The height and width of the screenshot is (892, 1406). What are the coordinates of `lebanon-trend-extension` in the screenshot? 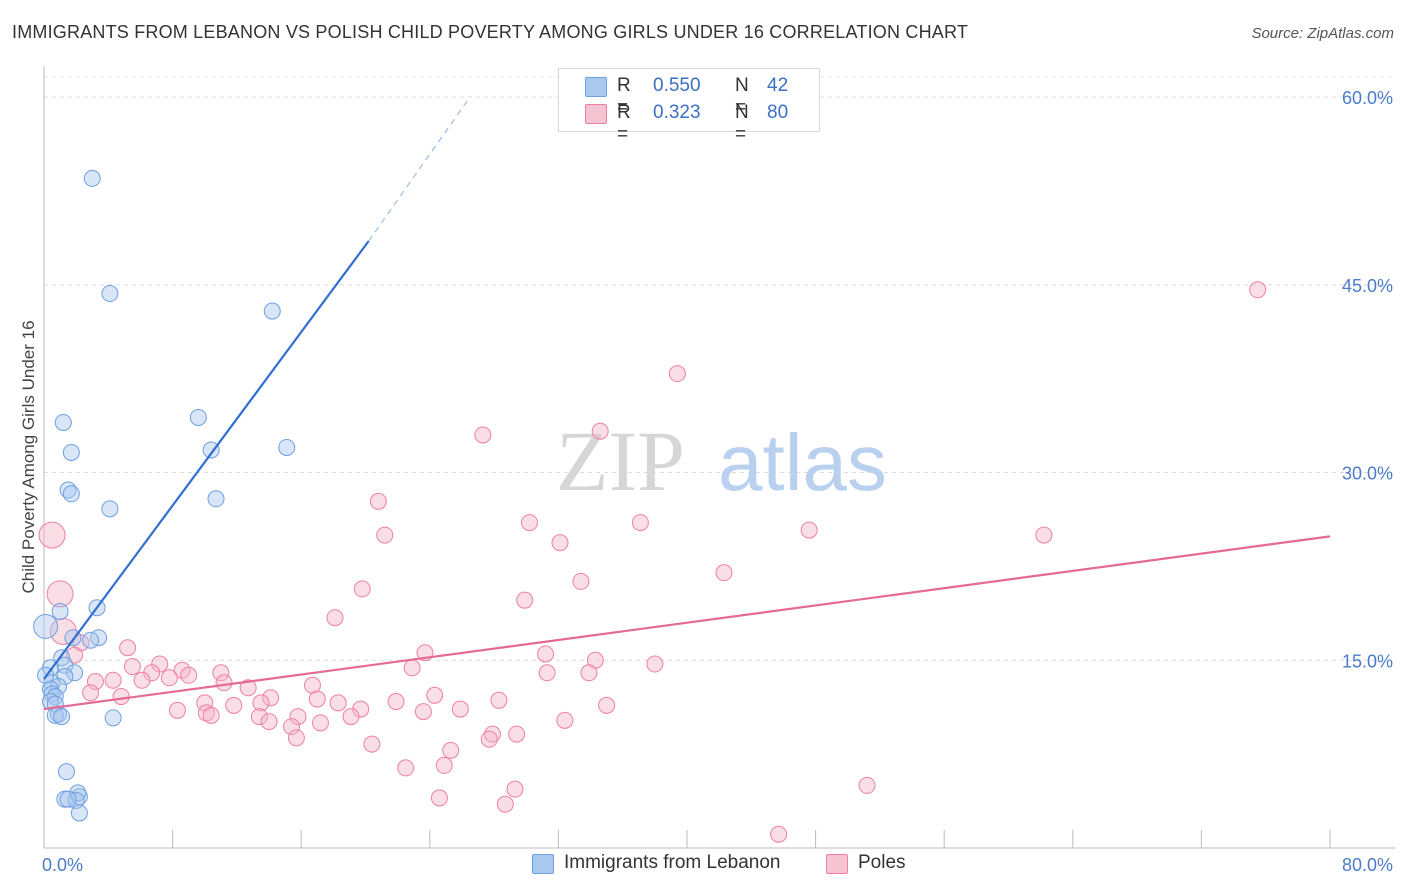 It's located at (419, 169).